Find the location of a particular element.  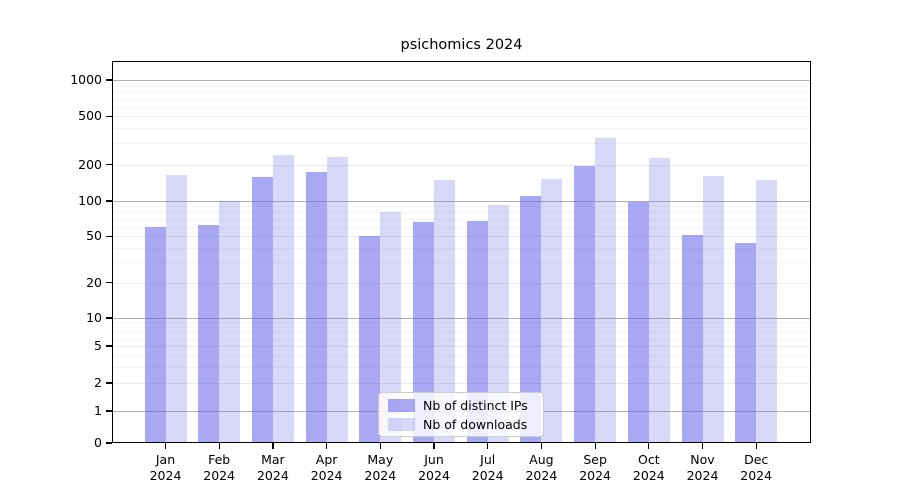

x-tick-label-apr: Apr 2024 is located at coordinates (326, 467).